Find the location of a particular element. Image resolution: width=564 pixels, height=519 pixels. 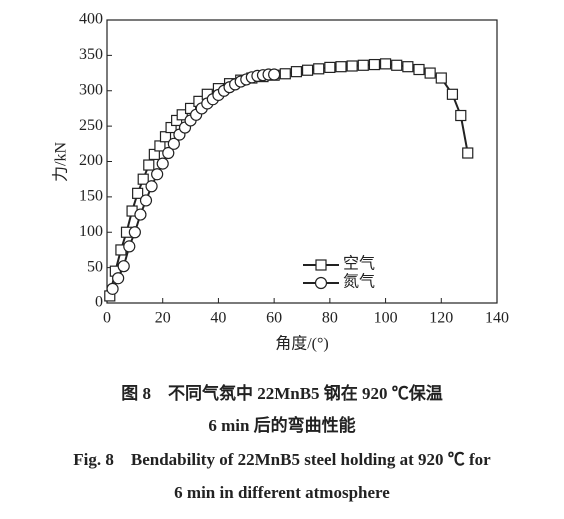

y-tick-label: 0 is located at coordinates (99, 302).